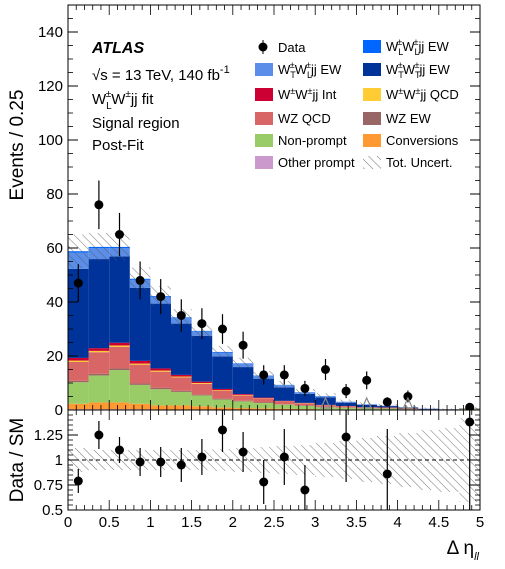  What do you see at coordinates (293, 118) in the screenshot?
I see `legend-entry-wzqcd: WZ QCD` at bounding box center [293, 118].